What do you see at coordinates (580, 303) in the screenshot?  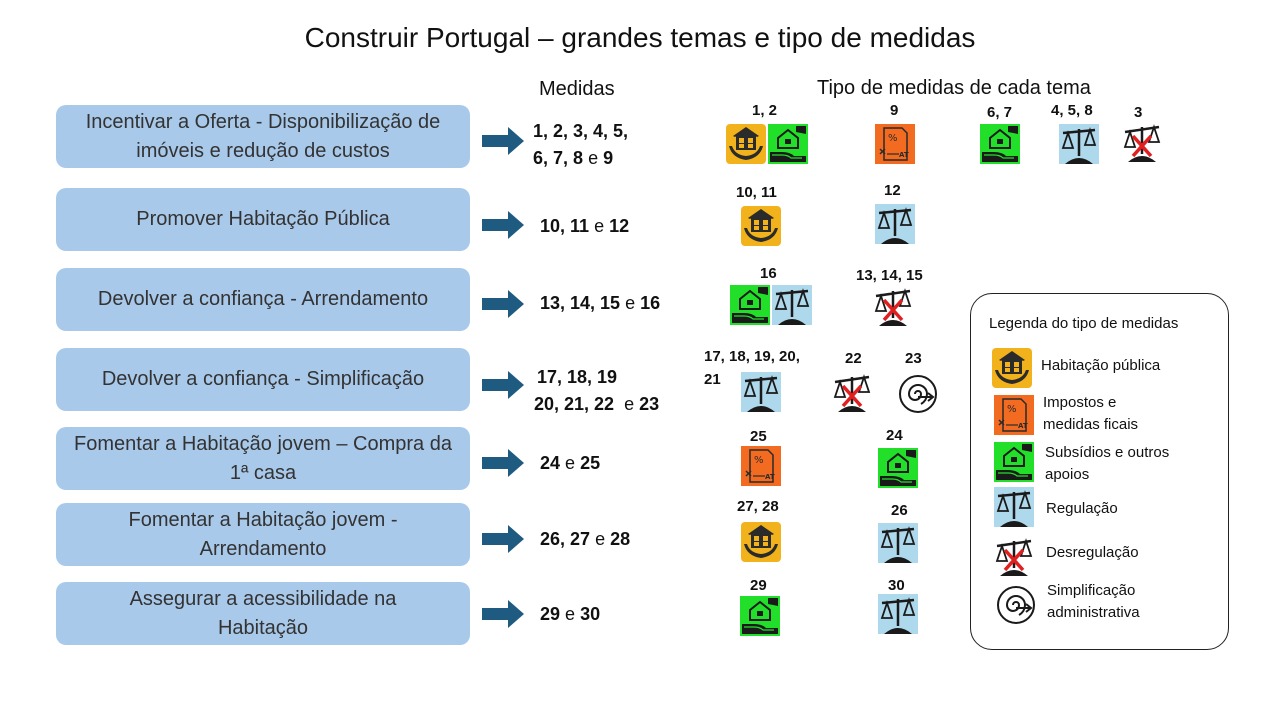 I see `measures-line: 13, 14, 15` at bounding box center [580, 303].